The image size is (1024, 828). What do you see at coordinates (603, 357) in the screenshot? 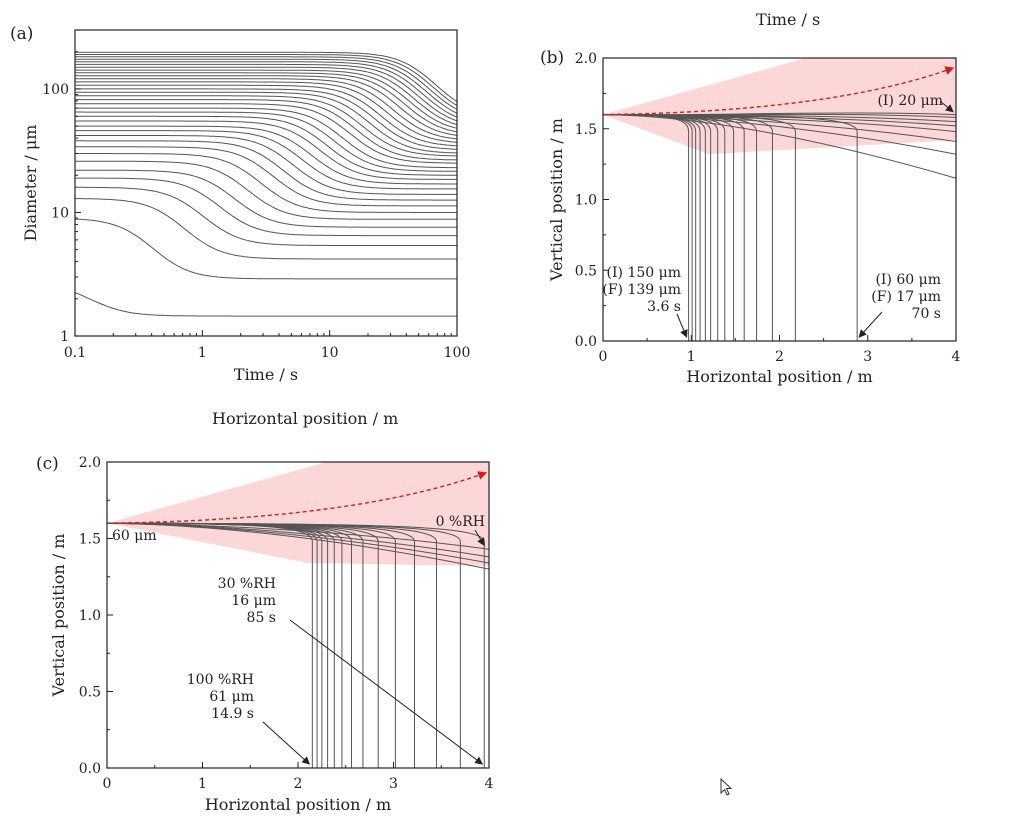
I see `x-tick-label: 0` at bounding box center [603, 357].